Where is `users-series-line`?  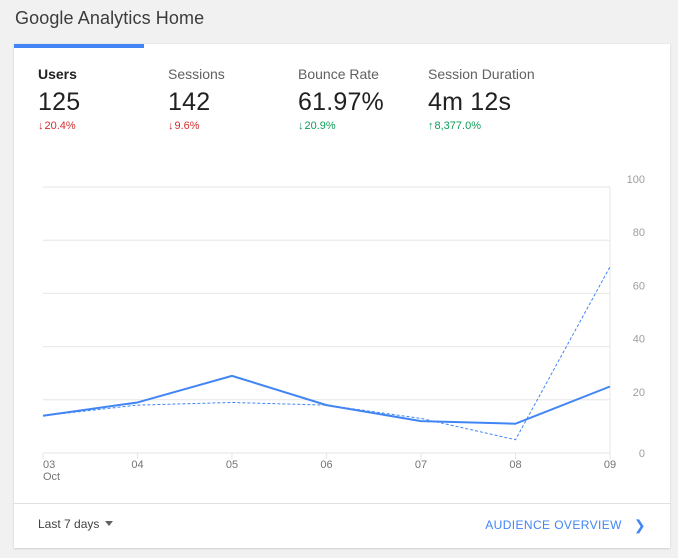
users-series-line is located at coordinates (326, 399).